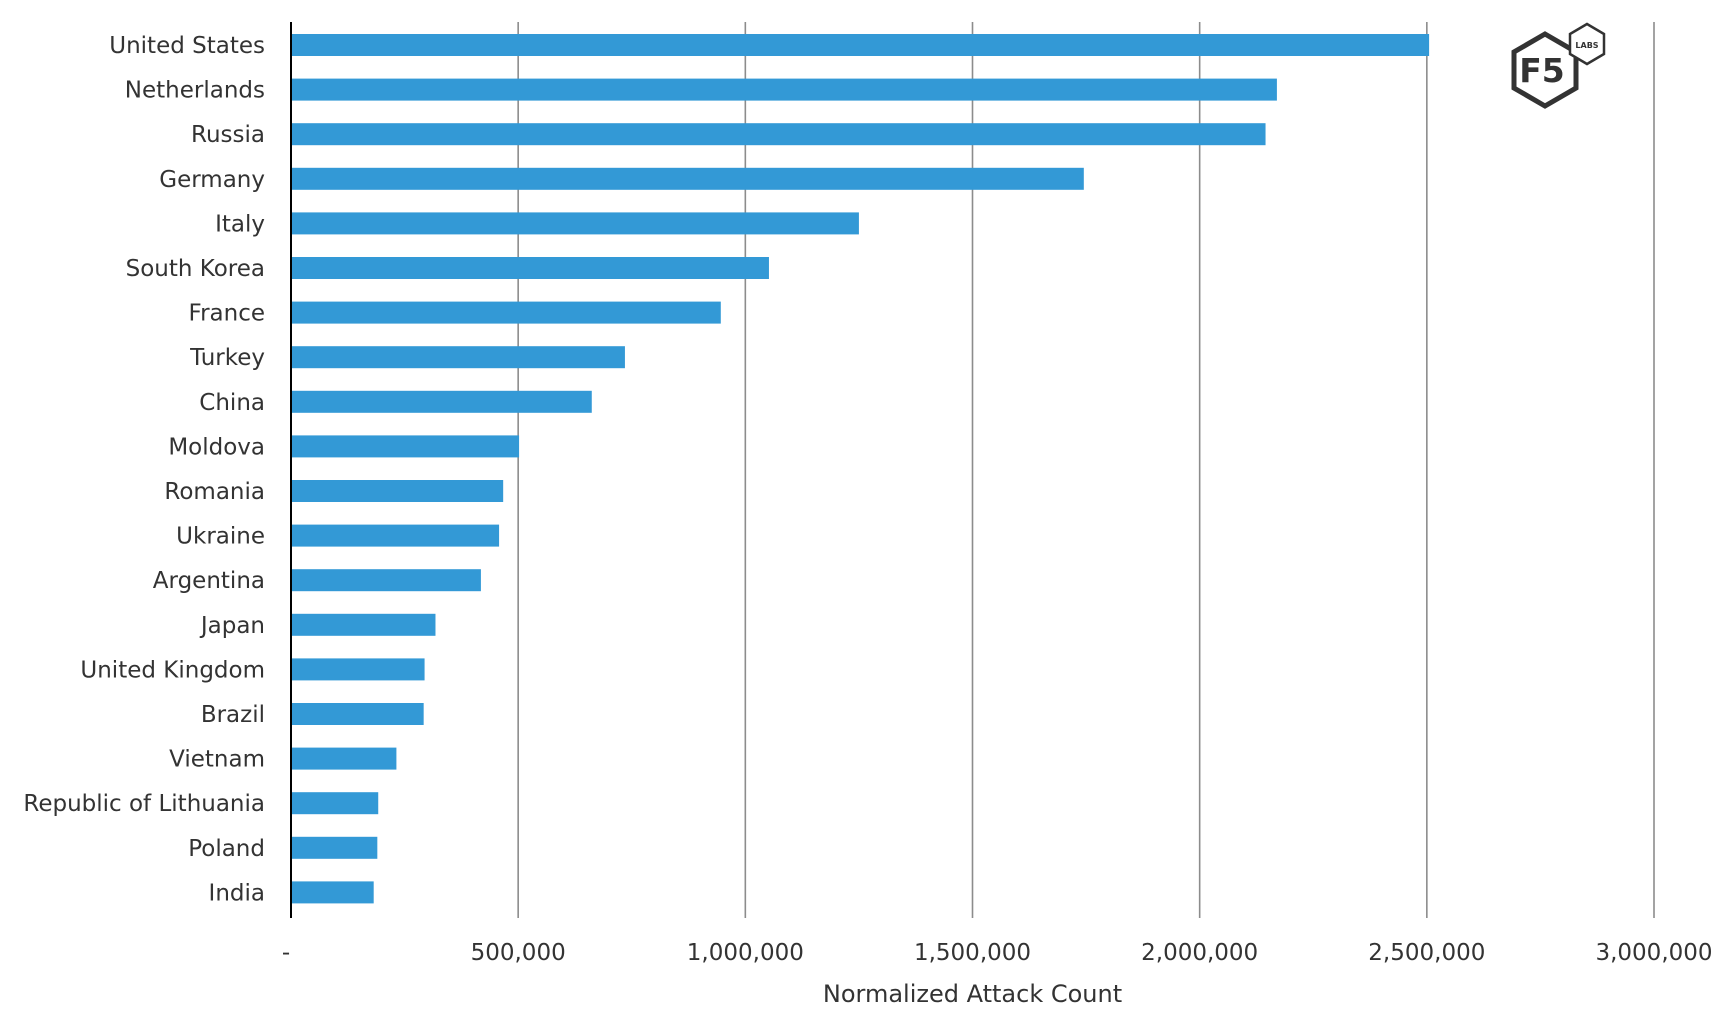 This screenshot has height=1028, width=1717. Describe the element at coordinates (144, 804) in the screenshot. I see `category-label-republic-of-lithuania: Republic of Lithuania` at that location.